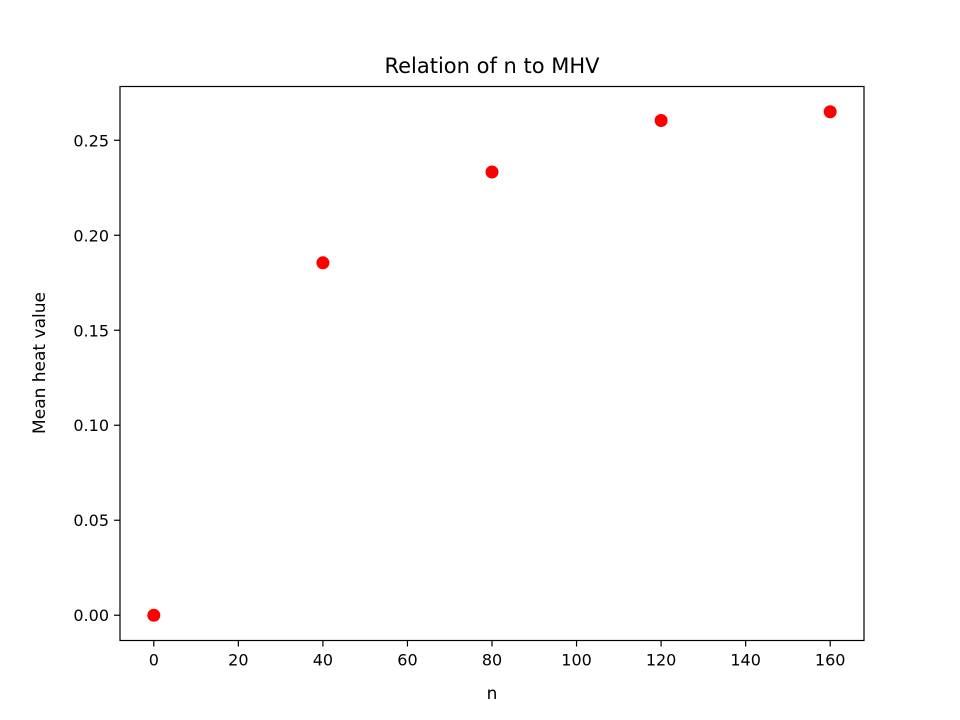  What do you see at coordinates (745, 660) in the screenshot?
I see `x-tick-label: 140` at bounding box center [745, 660].